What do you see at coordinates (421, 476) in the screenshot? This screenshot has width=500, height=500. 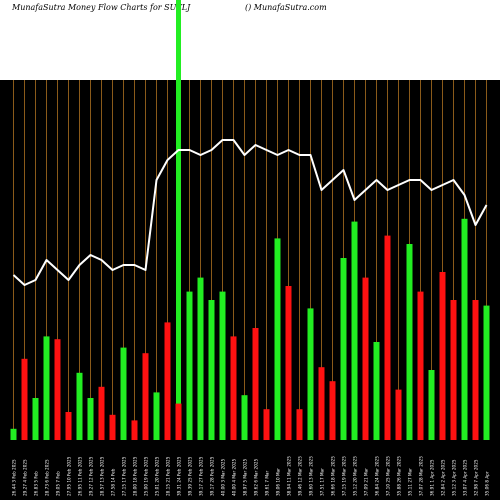 I see `x-tick-label: 37.07 28 Mar 2025` at bounding box center [421, 476].